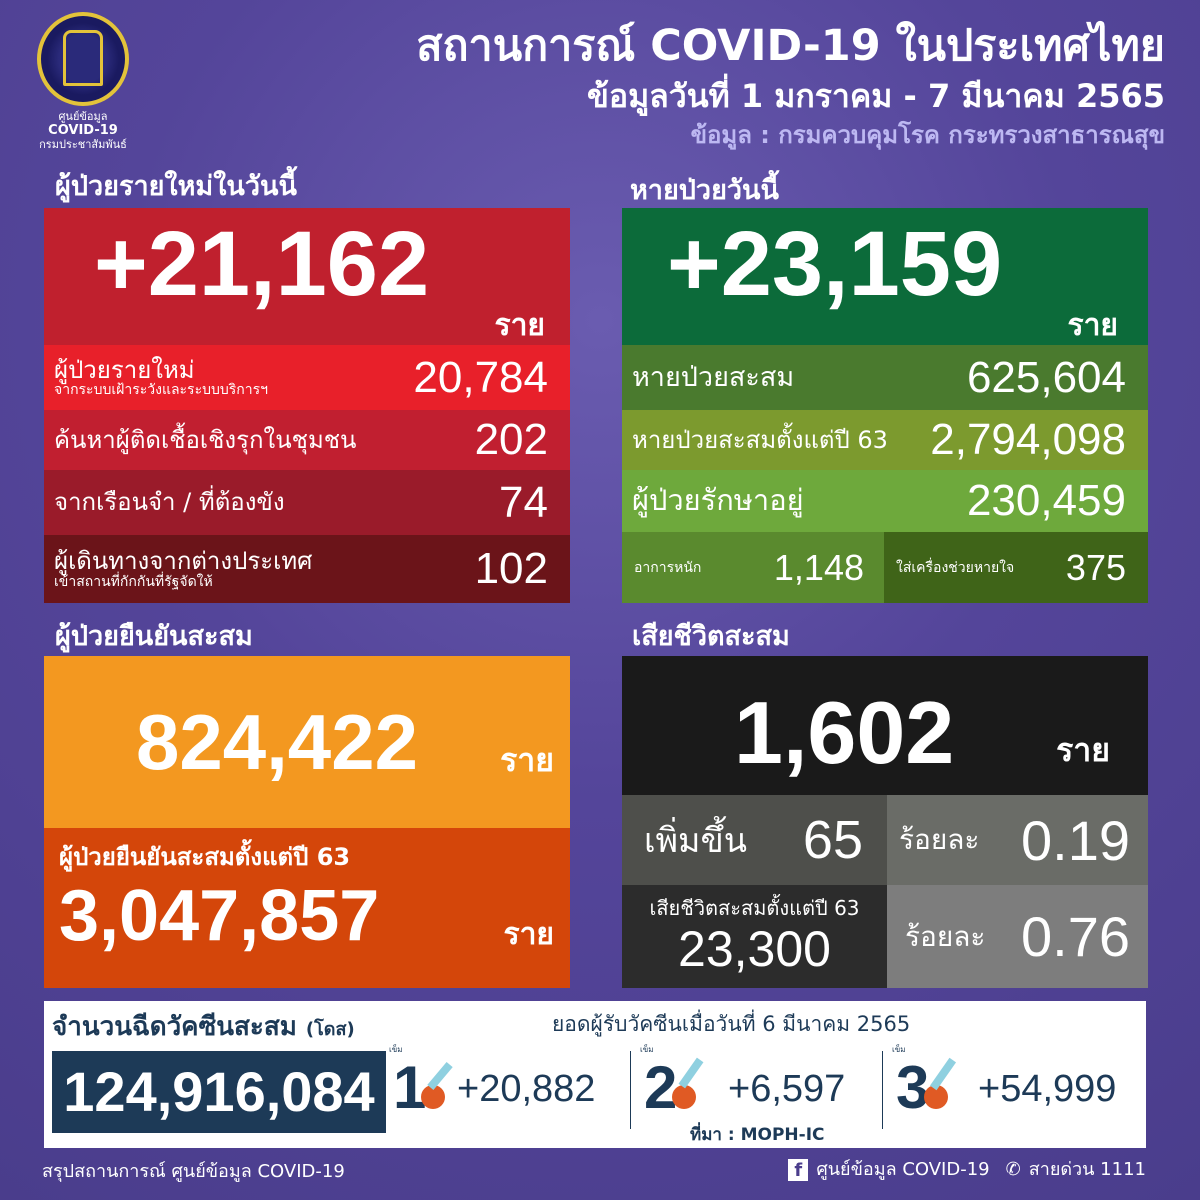  What do you see at coordinates (760, 439) in the screenshot?
I see `row-label: หายป่วยสะสมตั้งแต่ปี 63` at bounding box center [760, 439].